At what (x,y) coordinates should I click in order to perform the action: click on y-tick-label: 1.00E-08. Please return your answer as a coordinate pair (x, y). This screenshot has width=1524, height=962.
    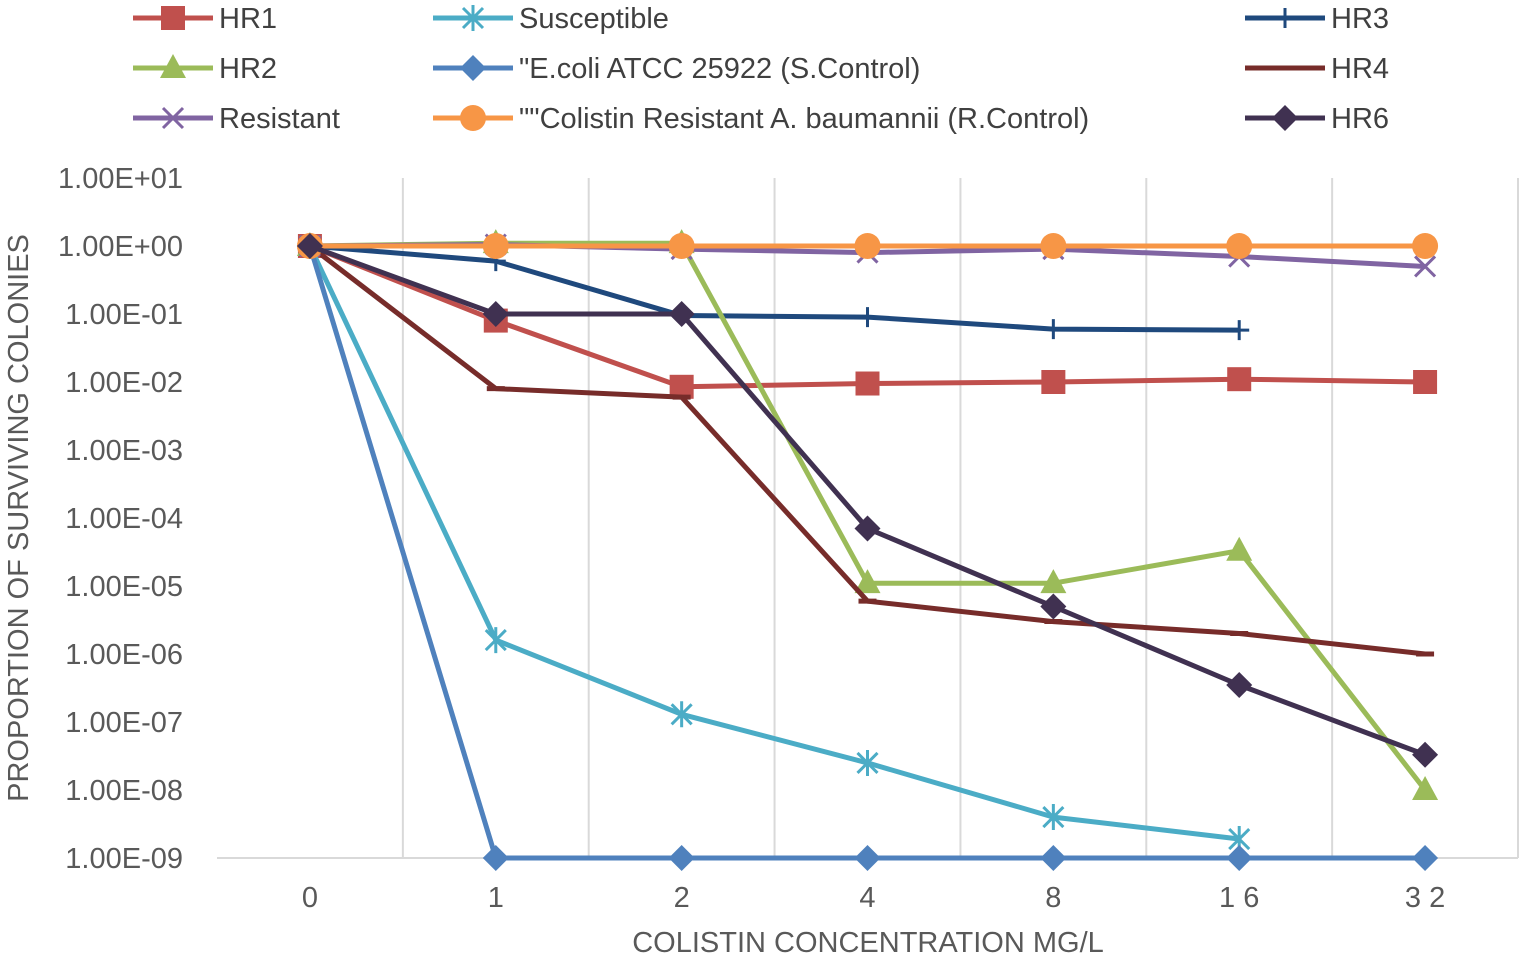
    Looking at the image, I should click on (124, 791).